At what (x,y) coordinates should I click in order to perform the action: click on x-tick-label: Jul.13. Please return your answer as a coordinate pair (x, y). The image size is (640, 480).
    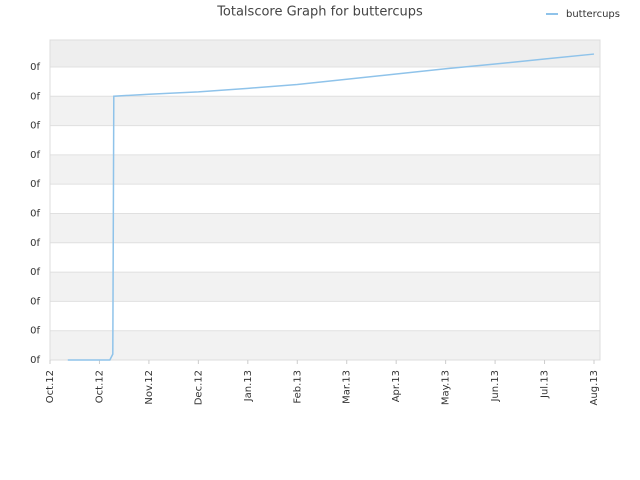
    Looking at the image, I should click on (545, 384).